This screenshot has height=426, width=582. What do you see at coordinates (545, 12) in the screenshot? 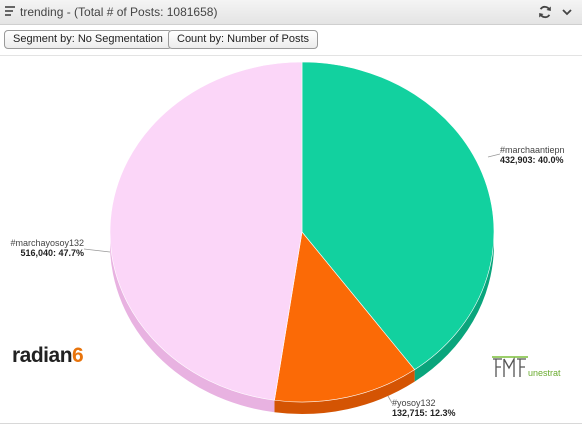
I see `refresh-icon` at bounding box center [545, 12].